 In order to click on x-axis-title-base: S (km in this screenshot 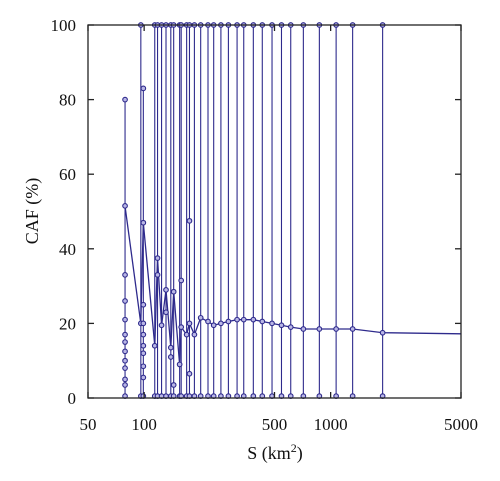, I will do `click(269, 453)`.